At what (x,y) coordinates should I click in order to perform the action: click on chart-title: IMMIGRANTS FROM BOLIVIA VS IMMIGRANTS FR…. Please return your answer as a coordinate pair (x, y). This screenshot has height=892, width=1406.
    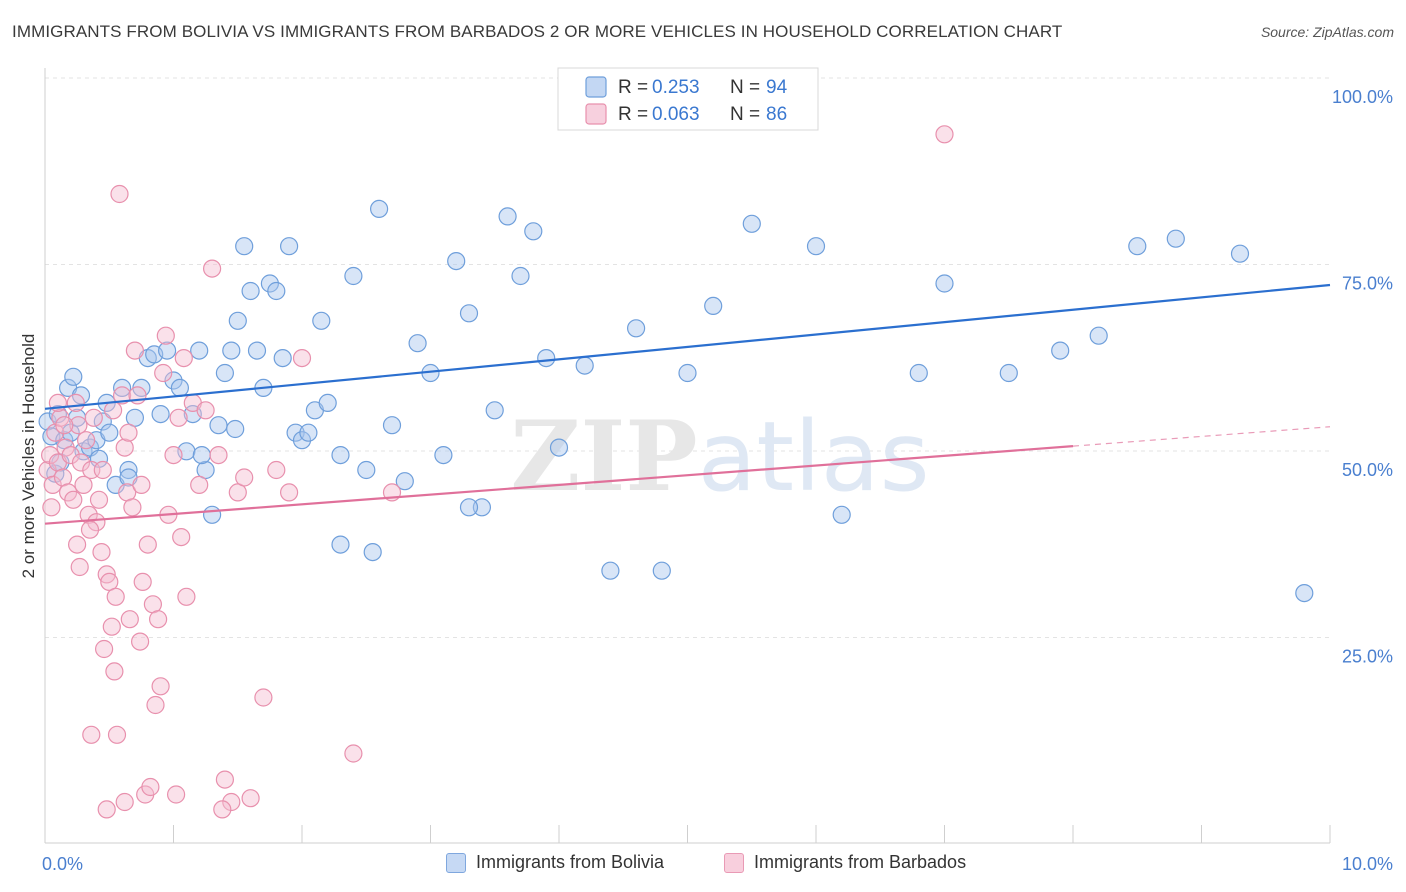
    Looking at the image, I should click on (537, 31).